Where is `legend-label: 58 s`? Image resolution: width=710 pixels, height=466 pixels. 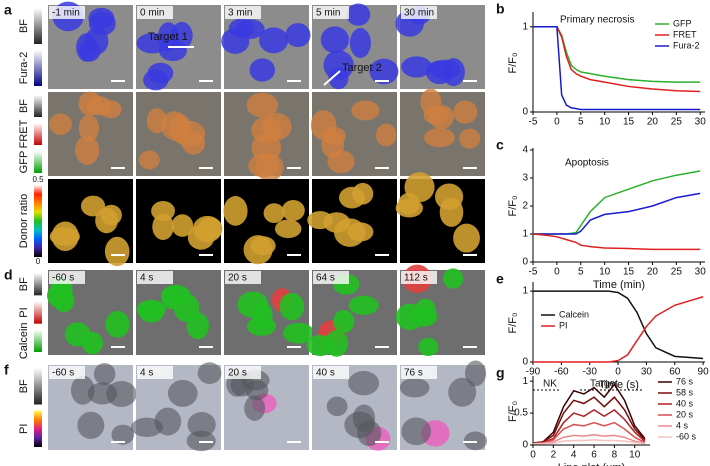
legend-label: 58 s is located at coordinates (685, 392).